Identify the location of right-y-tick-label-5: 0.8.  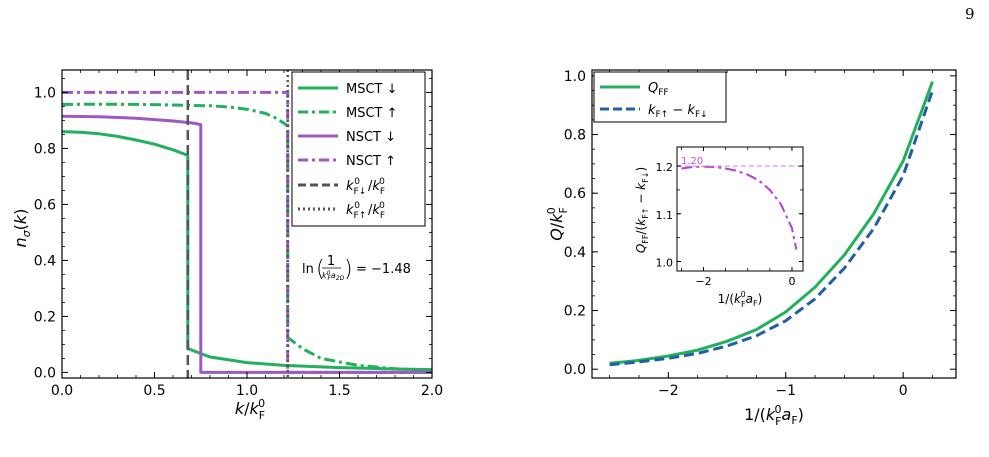
(575, 136).